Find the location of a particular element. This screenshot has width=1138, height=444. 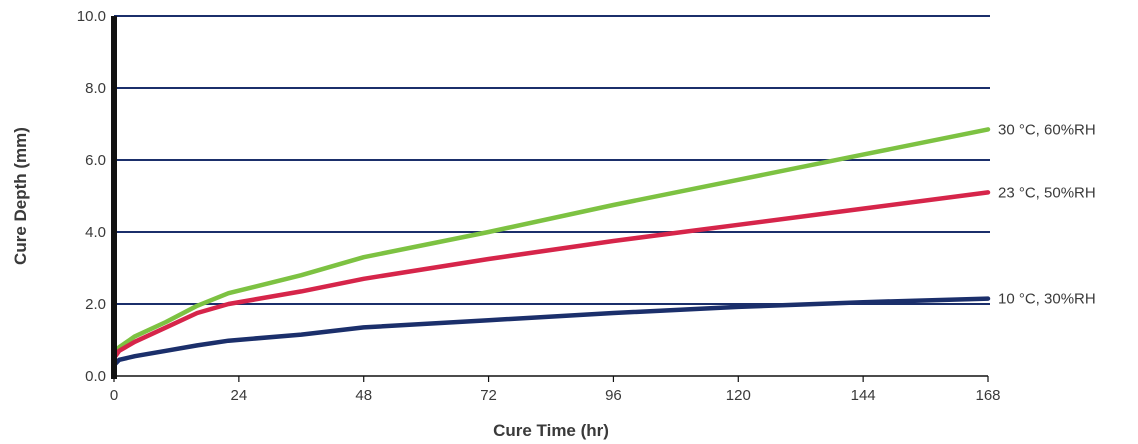

y-tick-label: 8.0 is located at coordinates (95, 88).